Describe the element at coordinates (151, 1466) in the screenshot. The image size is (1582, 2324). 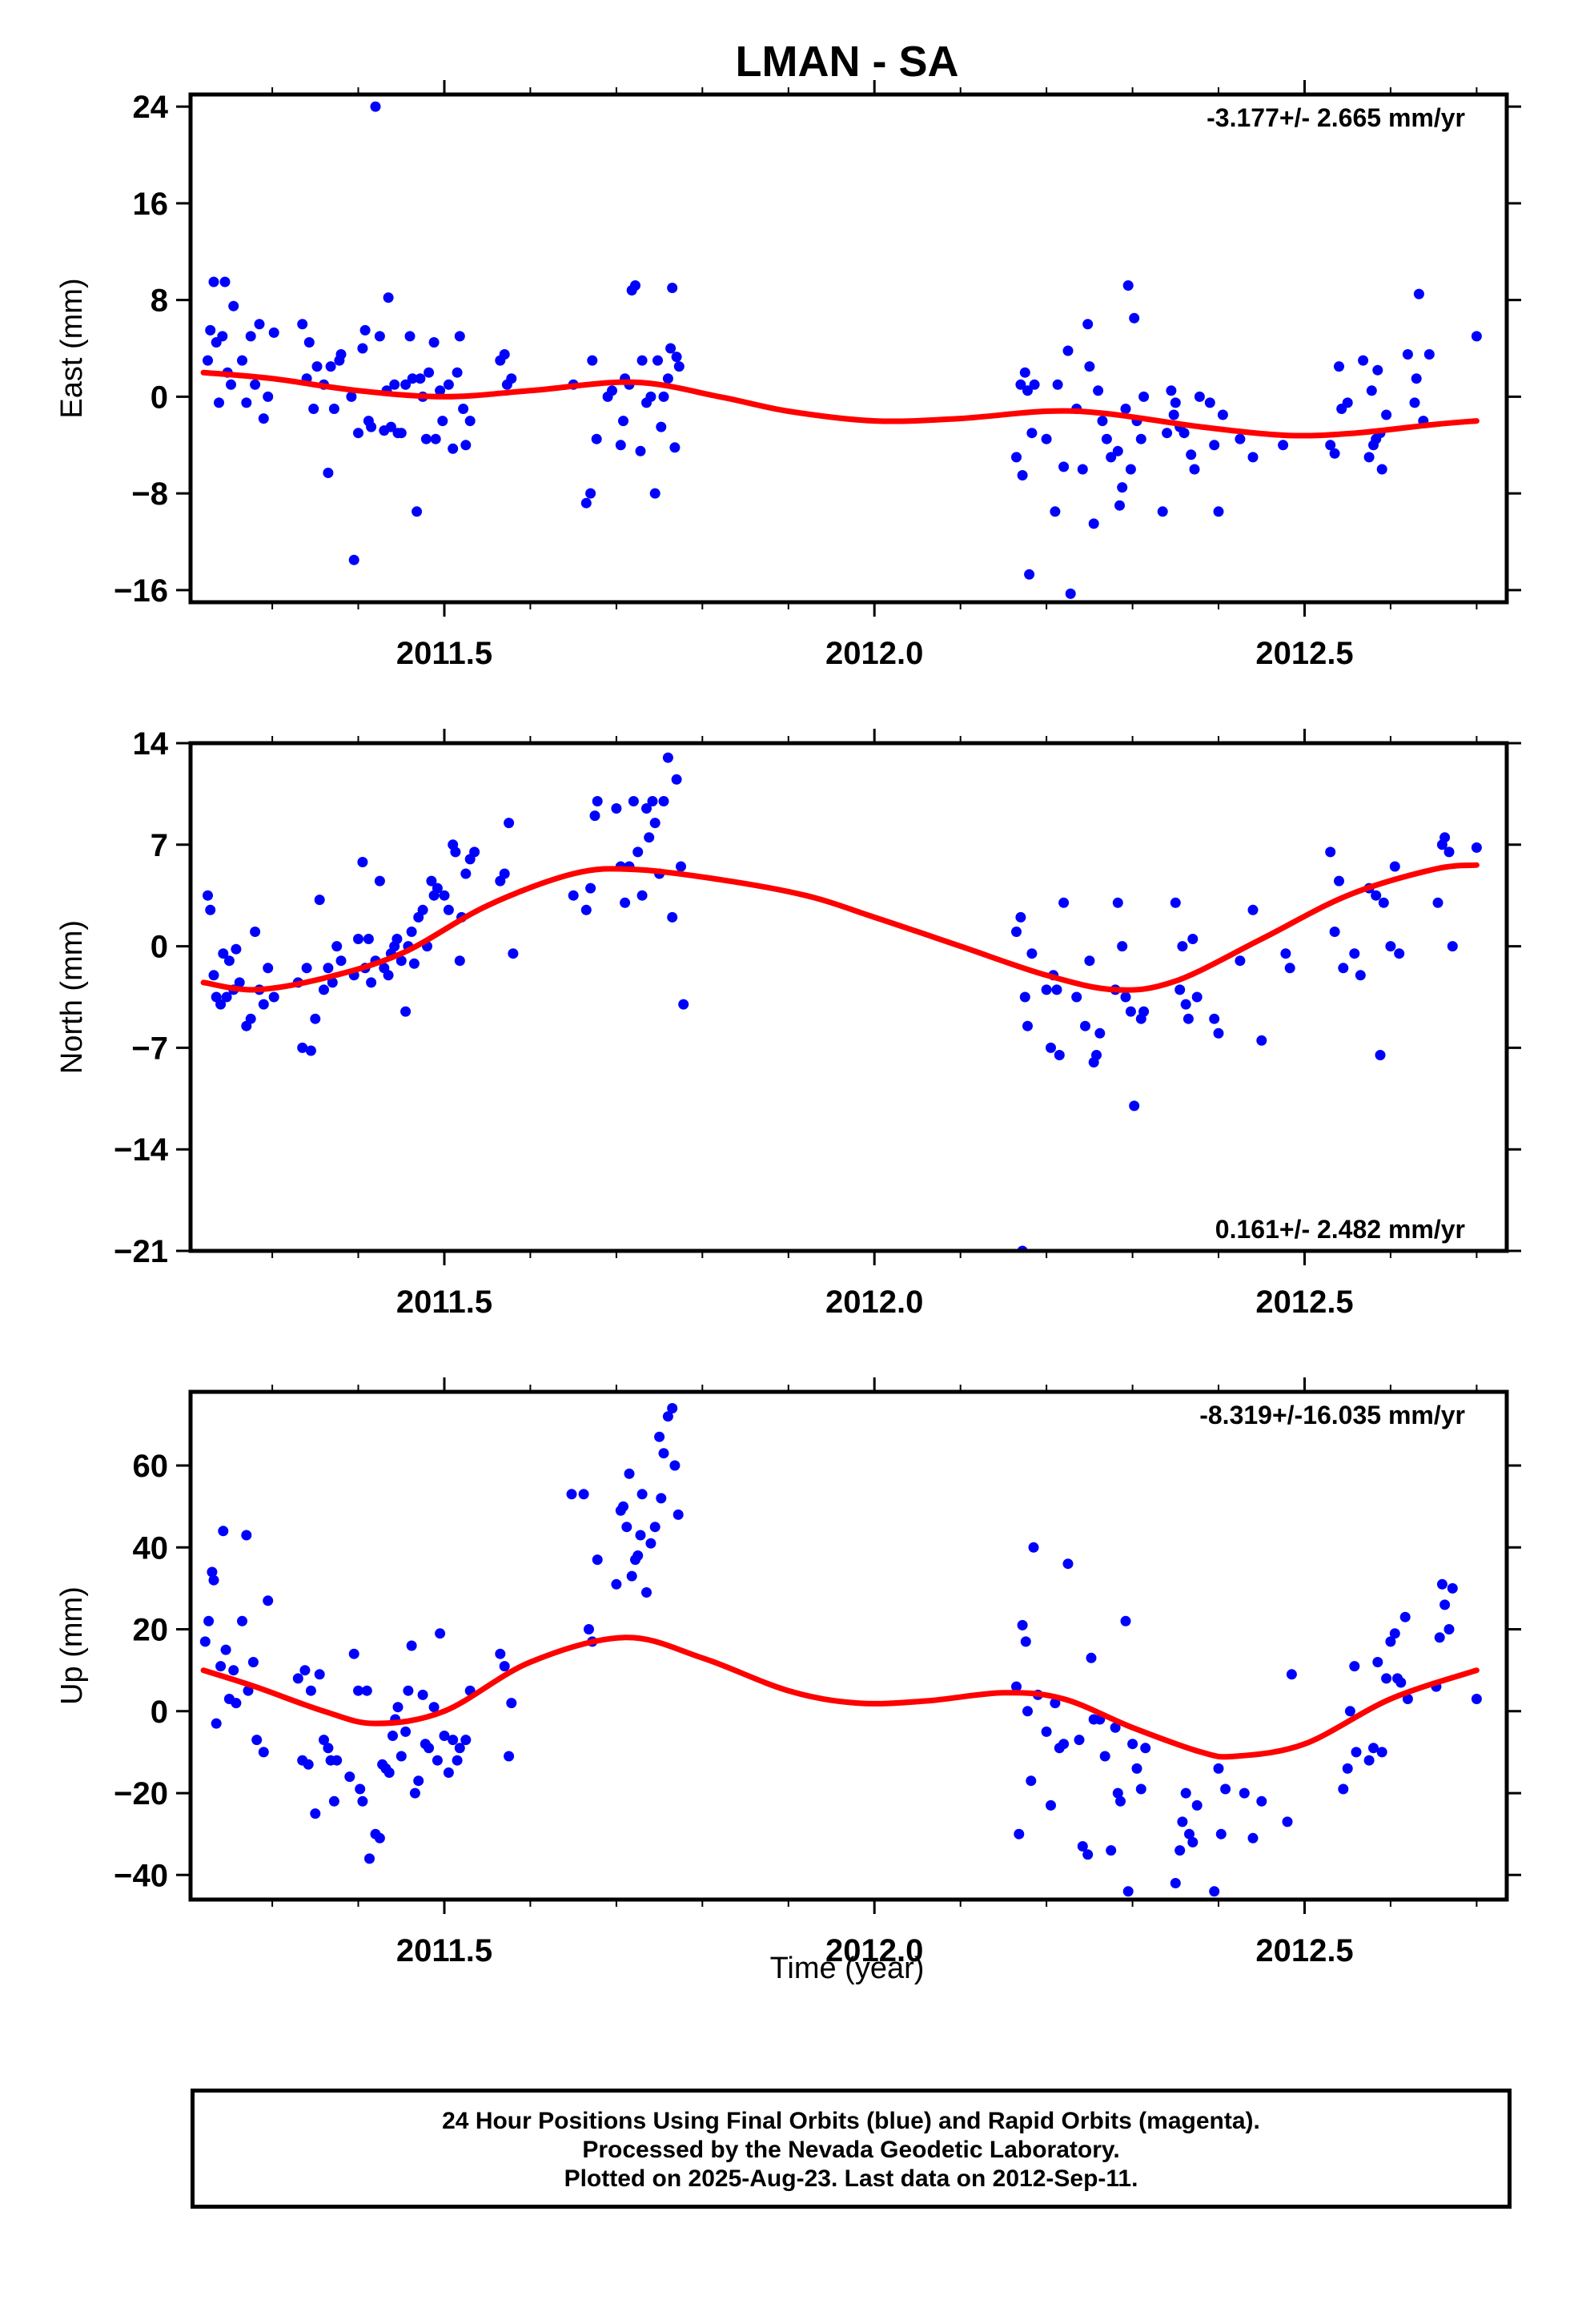
I see `up-y-tick-label: 60` at that location.